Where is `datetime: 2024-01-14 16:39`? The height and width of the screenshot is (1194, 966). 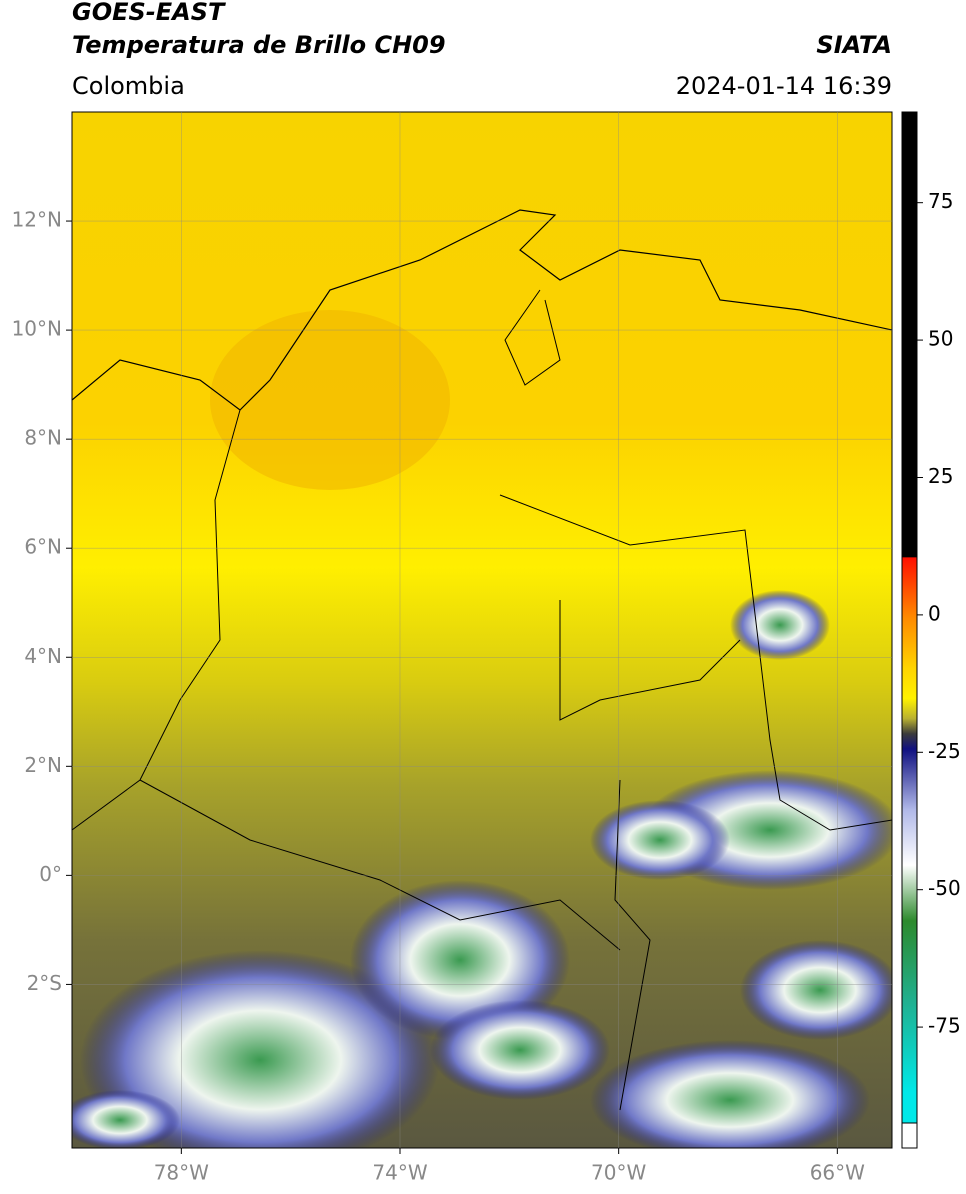
datetime: 2024-01-14 16:39 is located at coordinates (784, 86).